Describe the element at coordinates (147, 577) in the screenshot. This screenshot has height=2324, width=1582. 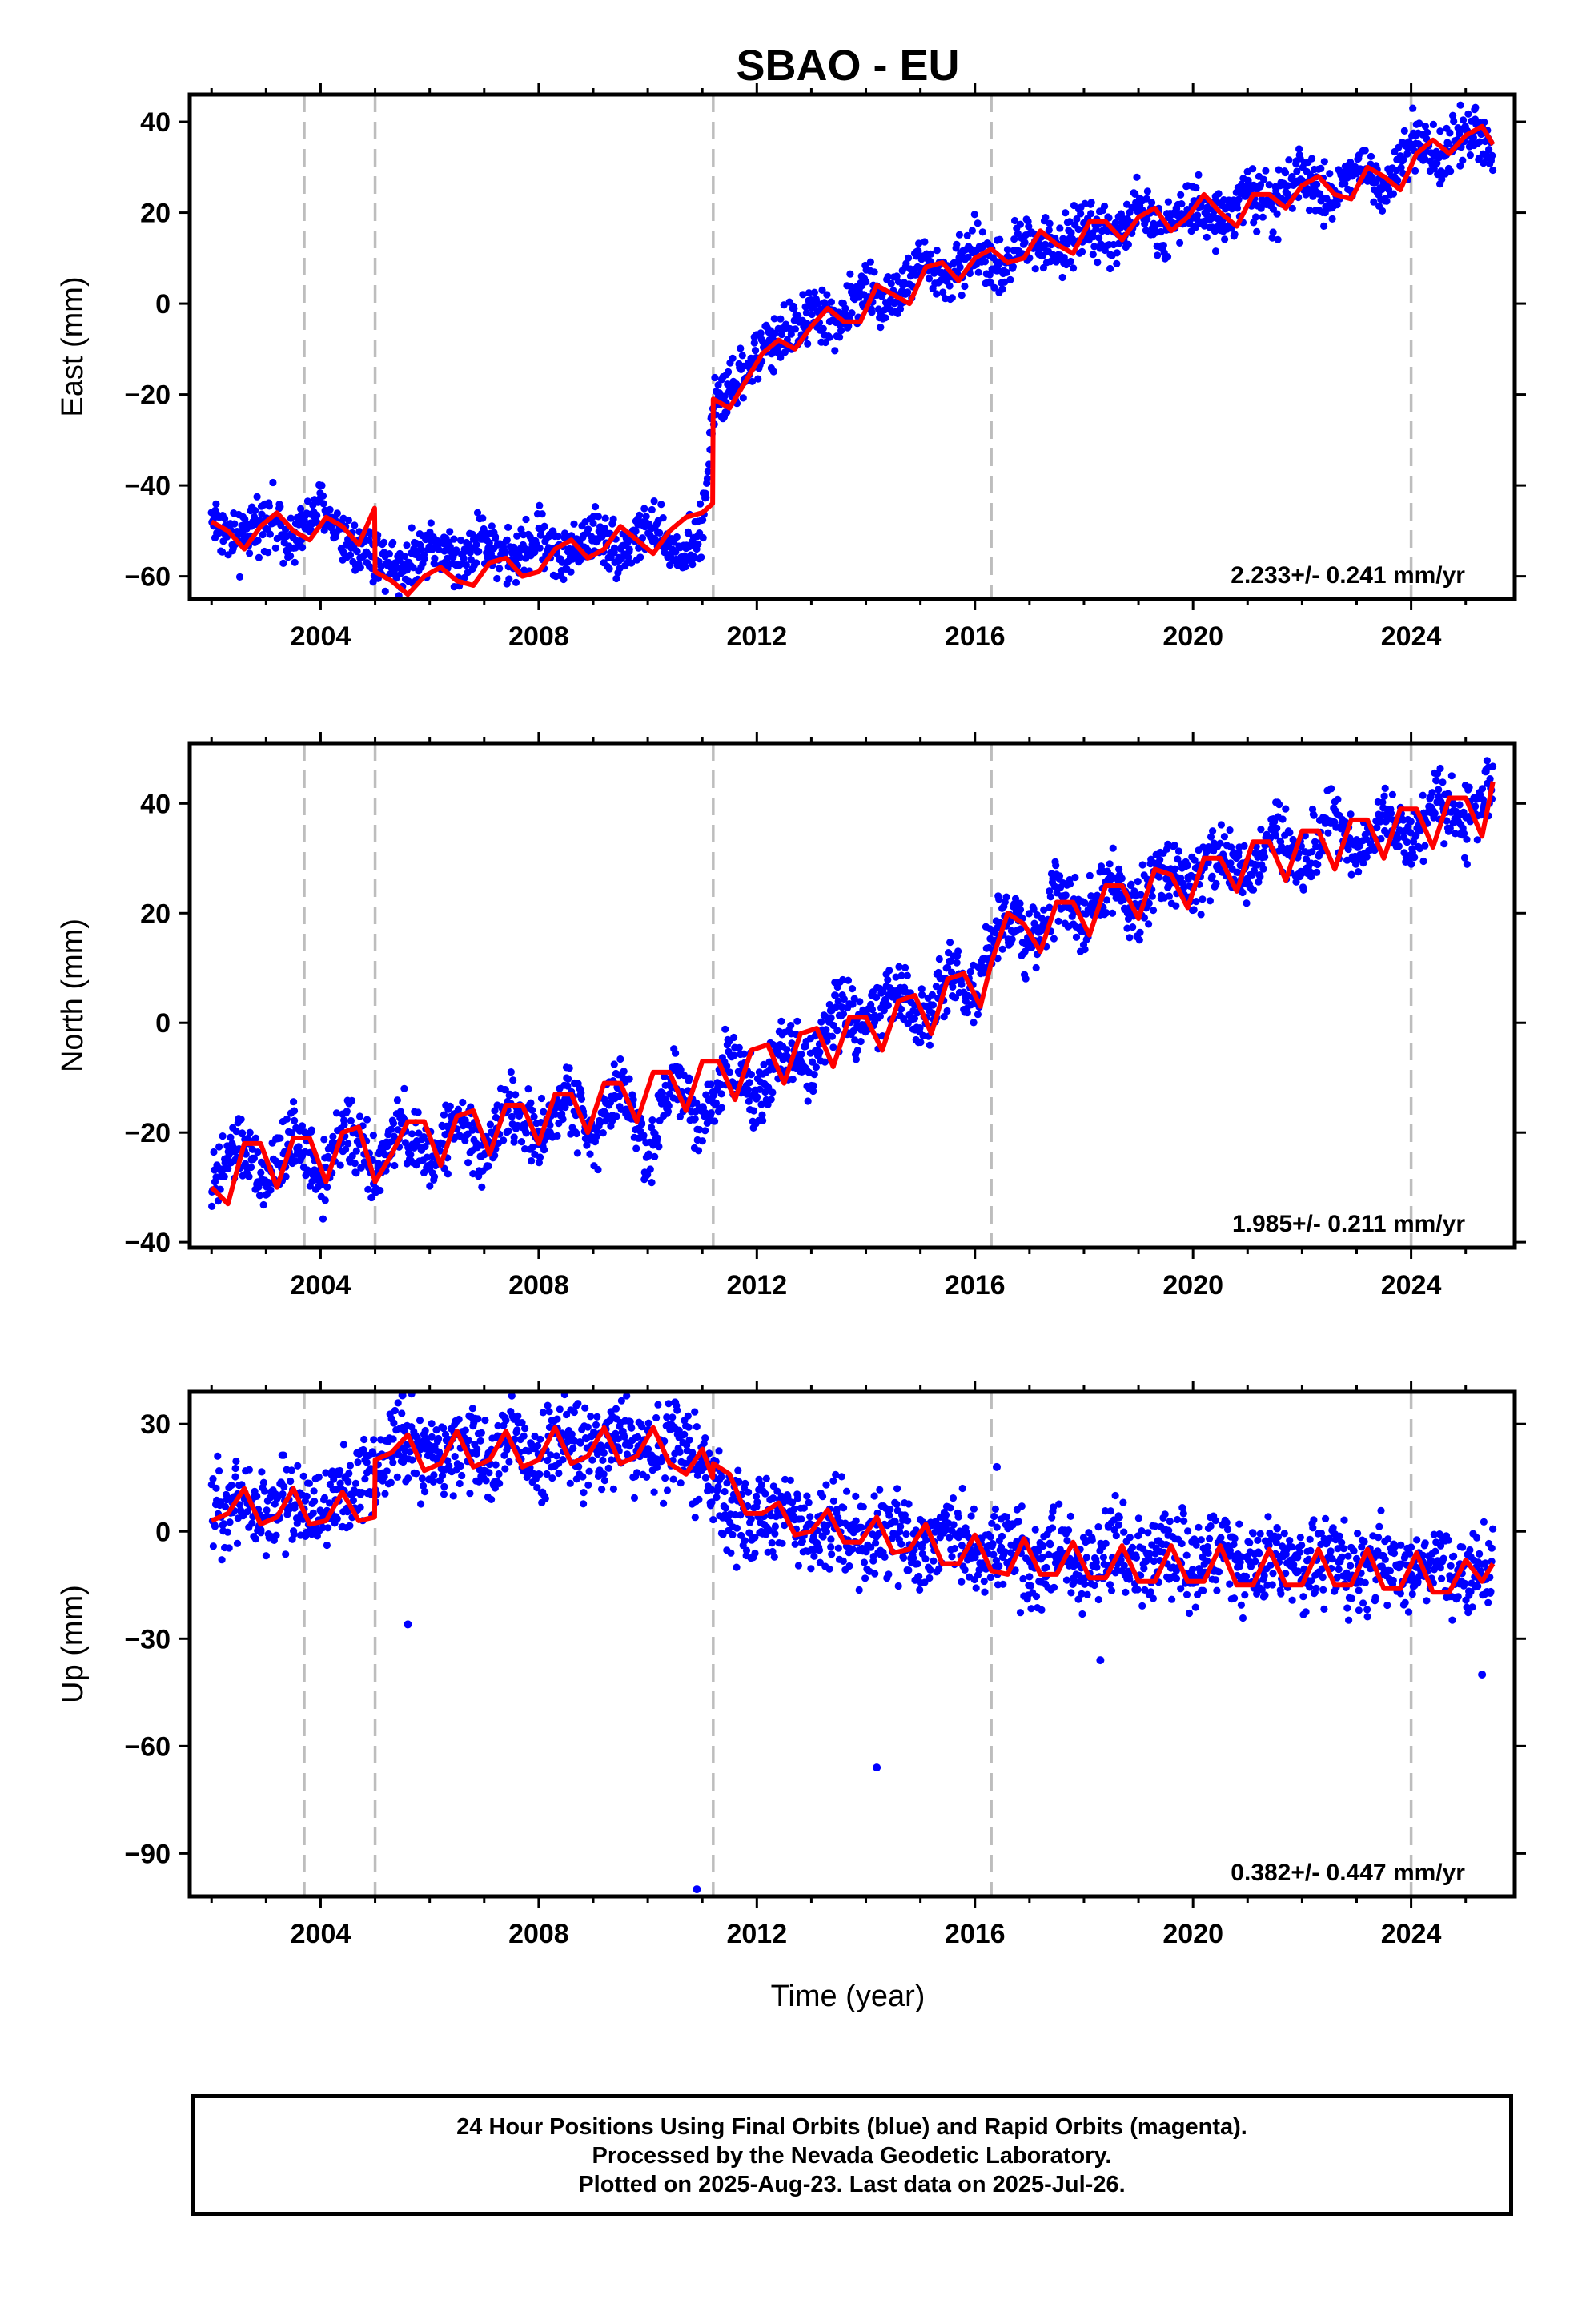
I see `y-tick-label: −60` at that location.